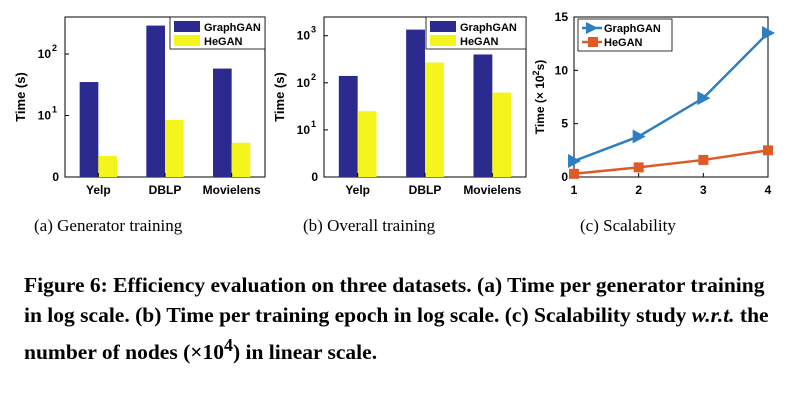 This screenshot has width=790, height=414. What do you see at coordinates (313, 30) in the screenshot?
I see `y-tick-exponent: 3` at bounding box center [313, 30].